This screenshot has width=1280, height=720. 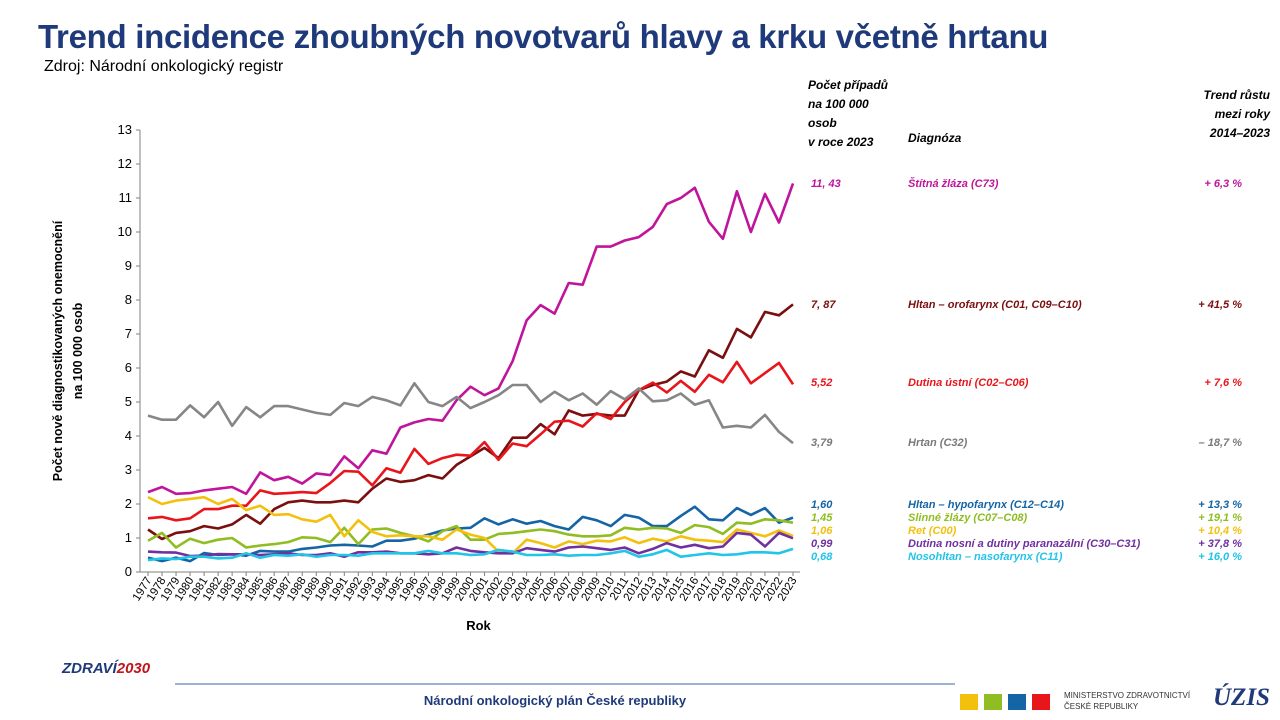 What do you see at coordinates (128, 299) in the screenshot?
I see `y-tick-label: 8` at bounding box center [128, 299].